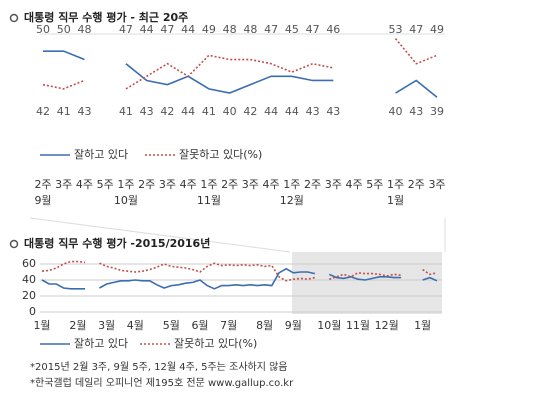 This screenshot has width=550, height=420. What do you see at coordinates (117, 243) in the screenshot?
I see `chart-title: 대통령 직무 수행 평가 -2015/2016년` at bounding box center [117, 243].